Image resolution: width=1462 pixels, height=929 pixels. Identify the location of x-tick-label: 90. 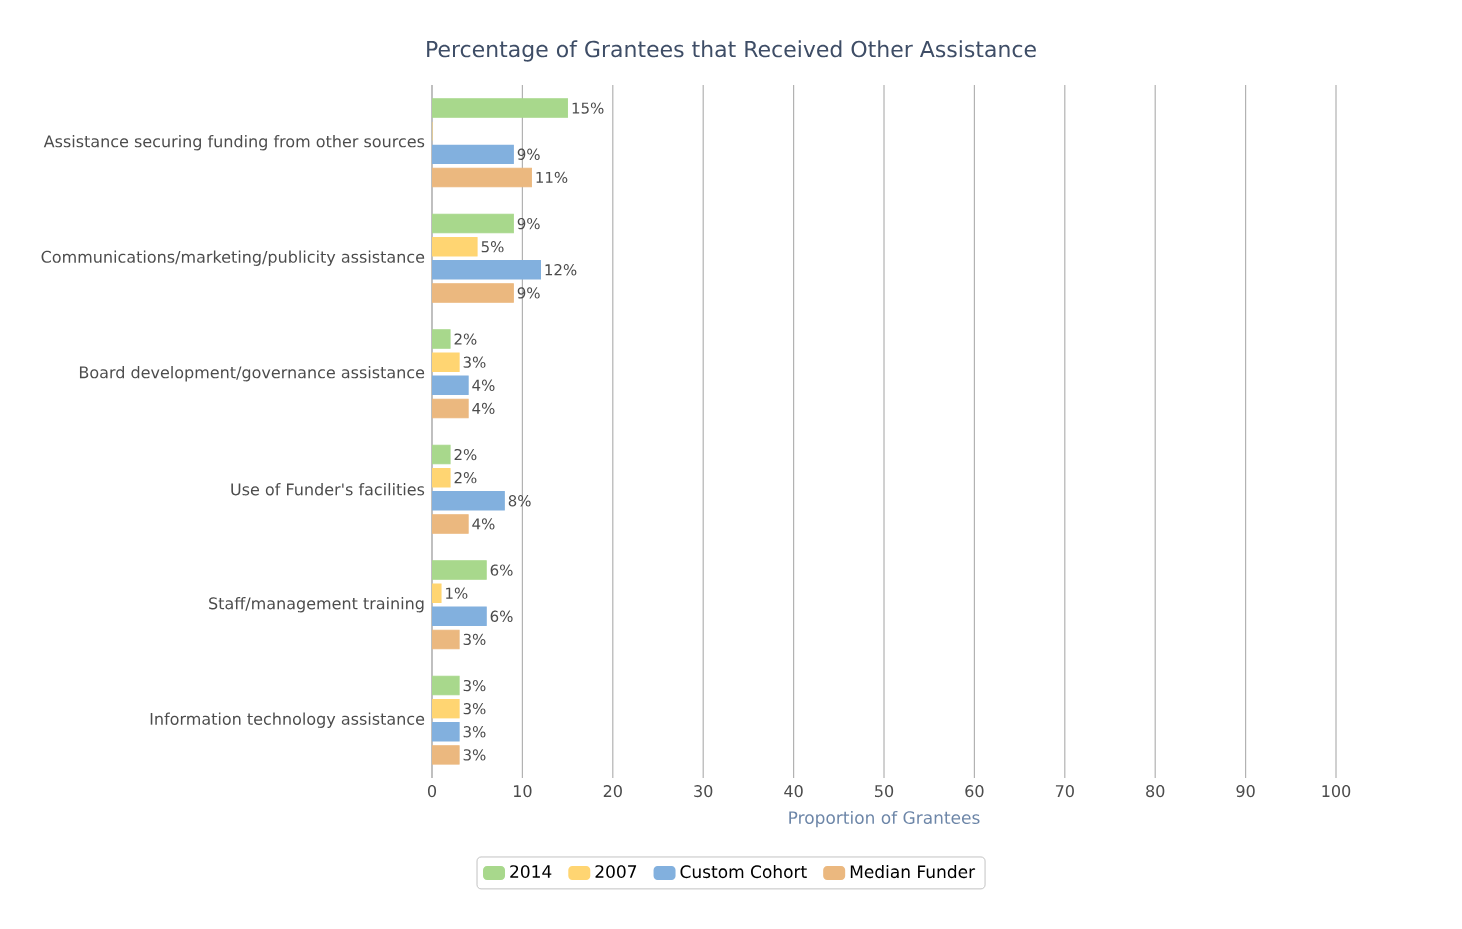
(1245, 791).